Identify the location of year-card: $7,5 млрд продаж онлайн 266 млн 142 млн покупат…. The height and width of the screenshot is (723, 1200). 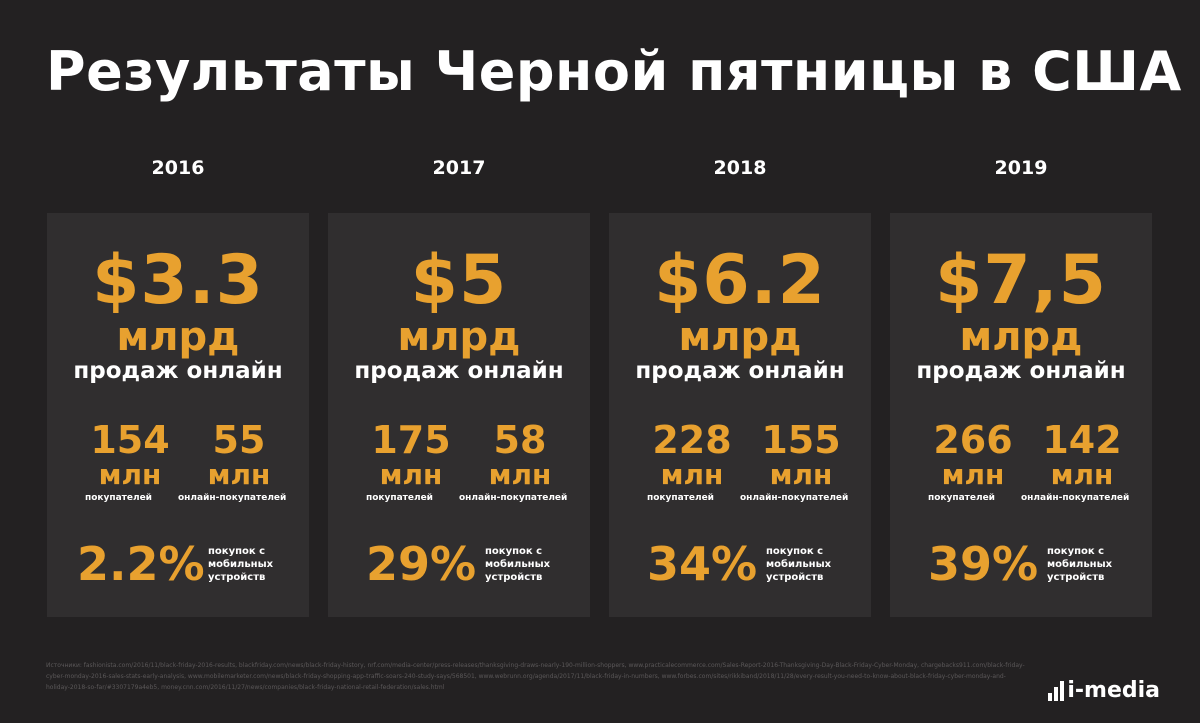
(1021, 415).